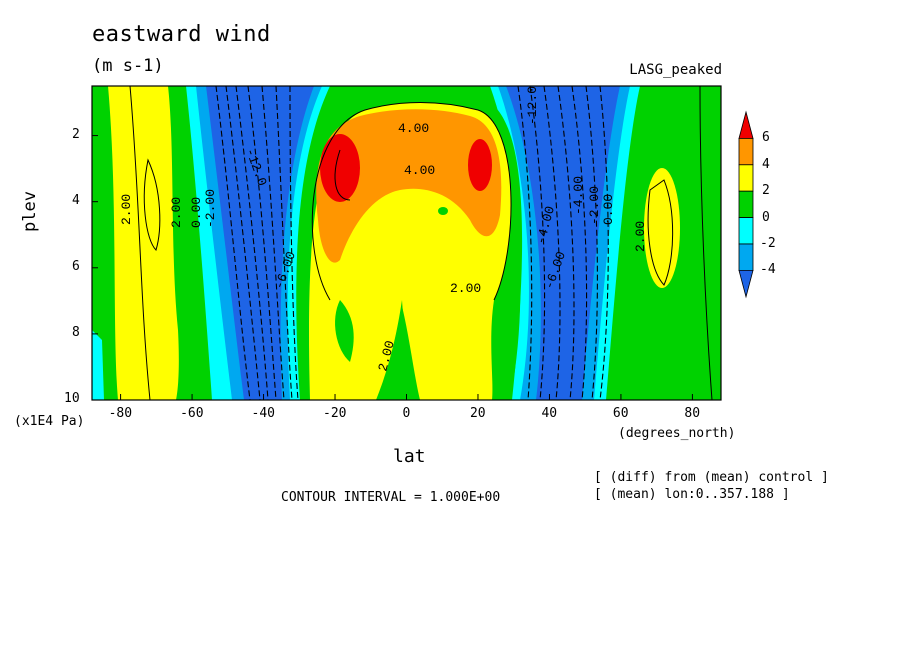 Image resolution: width=904 pixels, height=654 pixels. Describe the element at coordinates (766, 217) in the screenshot. I see `colorbar-label: 0` at that location.